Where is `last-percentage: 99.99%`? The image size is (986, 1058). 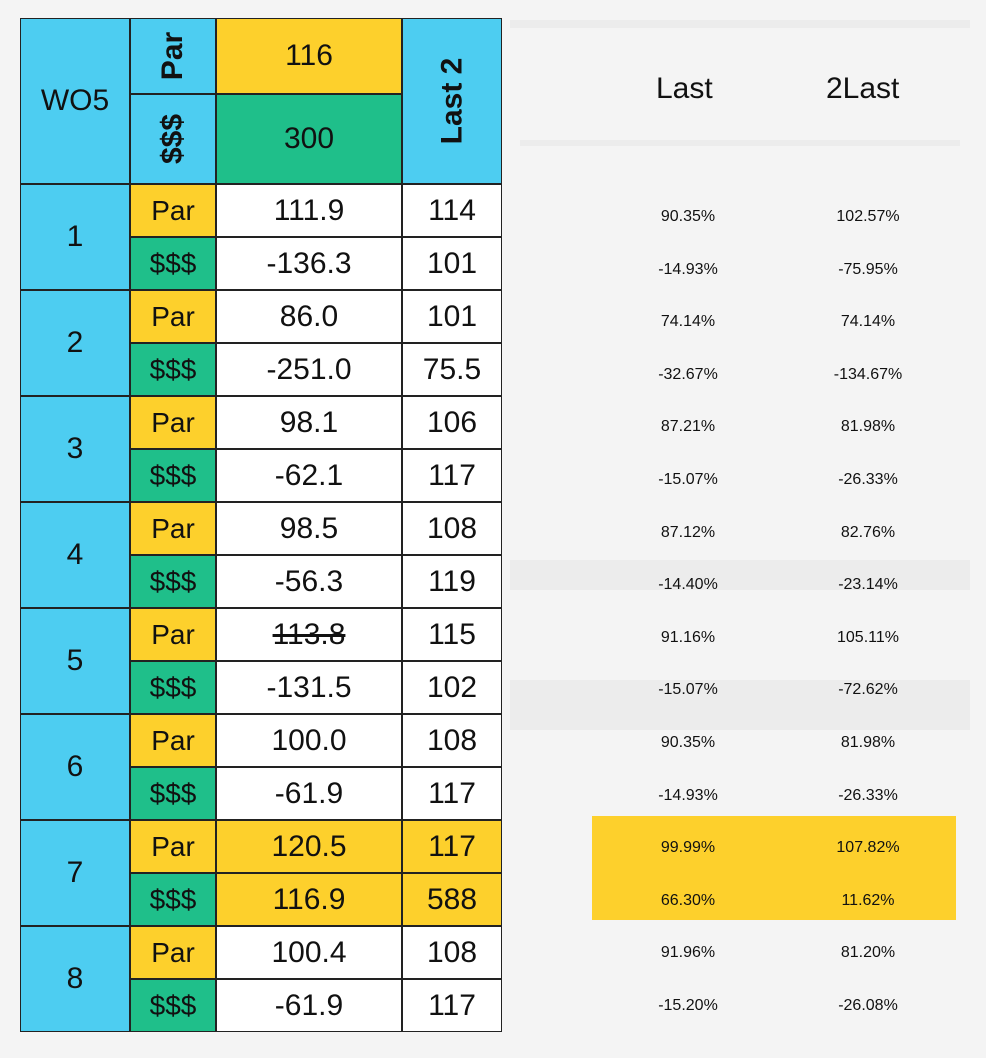
last-percentage: 99.99% is located at coordinates (688, 848).